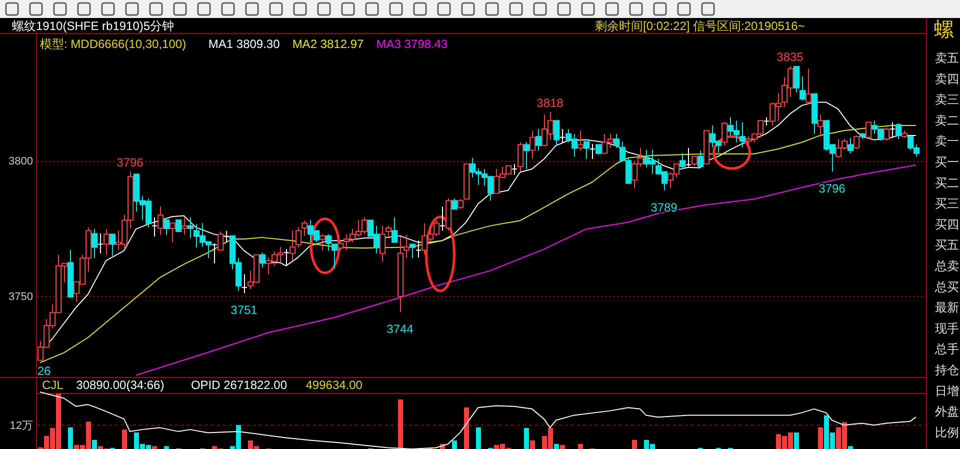 This screenshot has width=960, height=449. I want to click on text: 买一, so click(947, 162).